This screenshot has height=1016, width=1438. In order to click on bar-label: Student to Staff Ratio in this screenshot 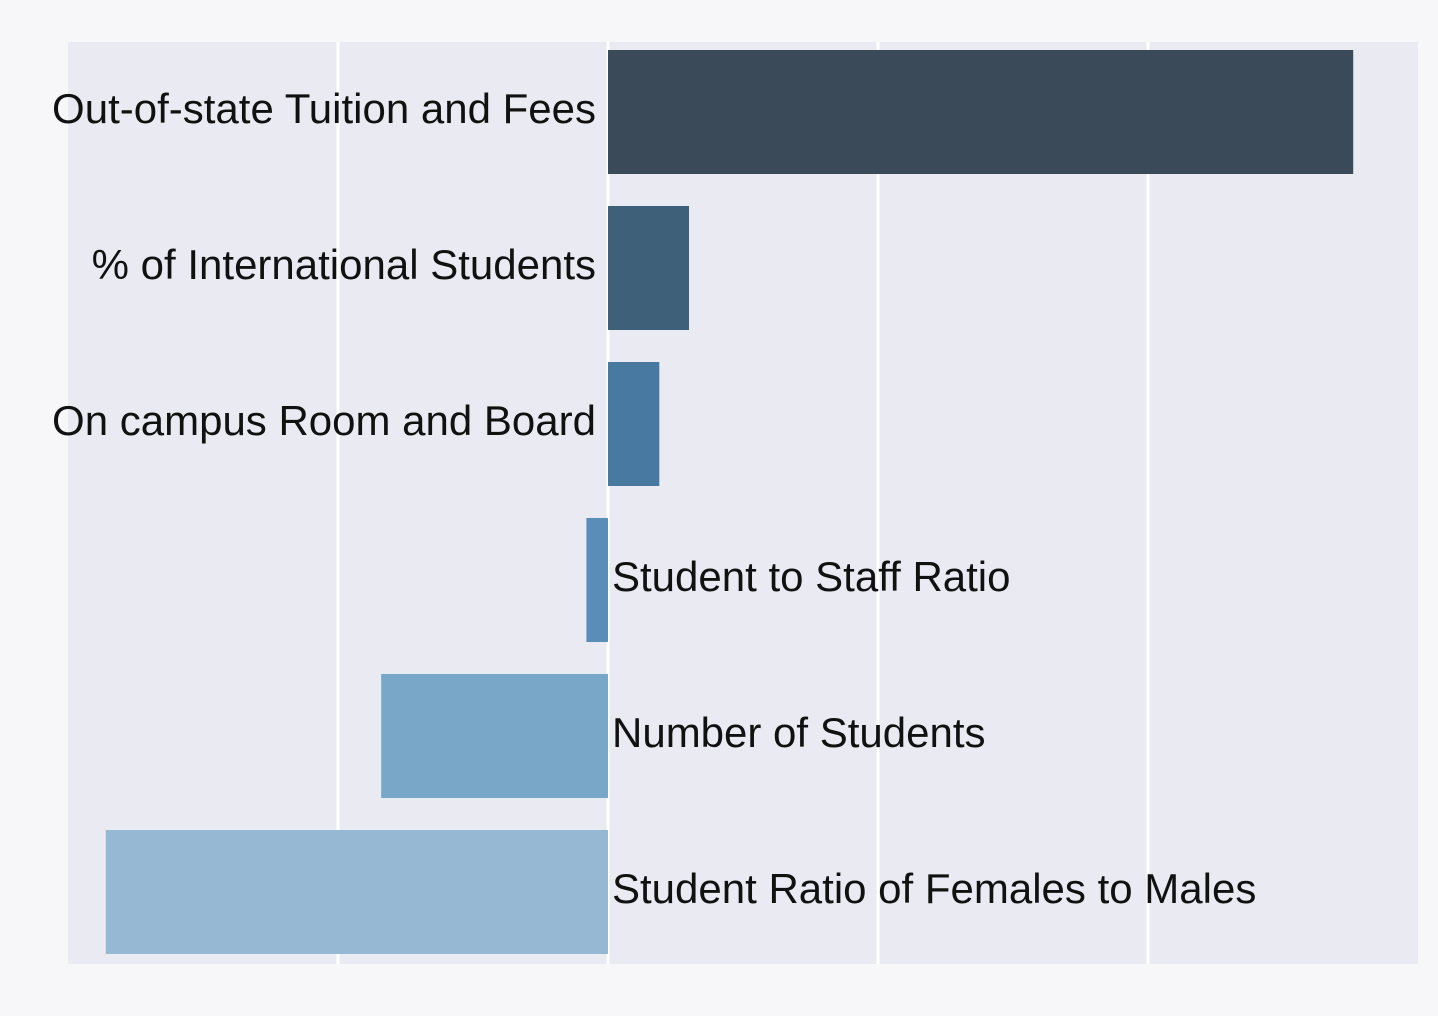, I will do `click(811, 576)`.